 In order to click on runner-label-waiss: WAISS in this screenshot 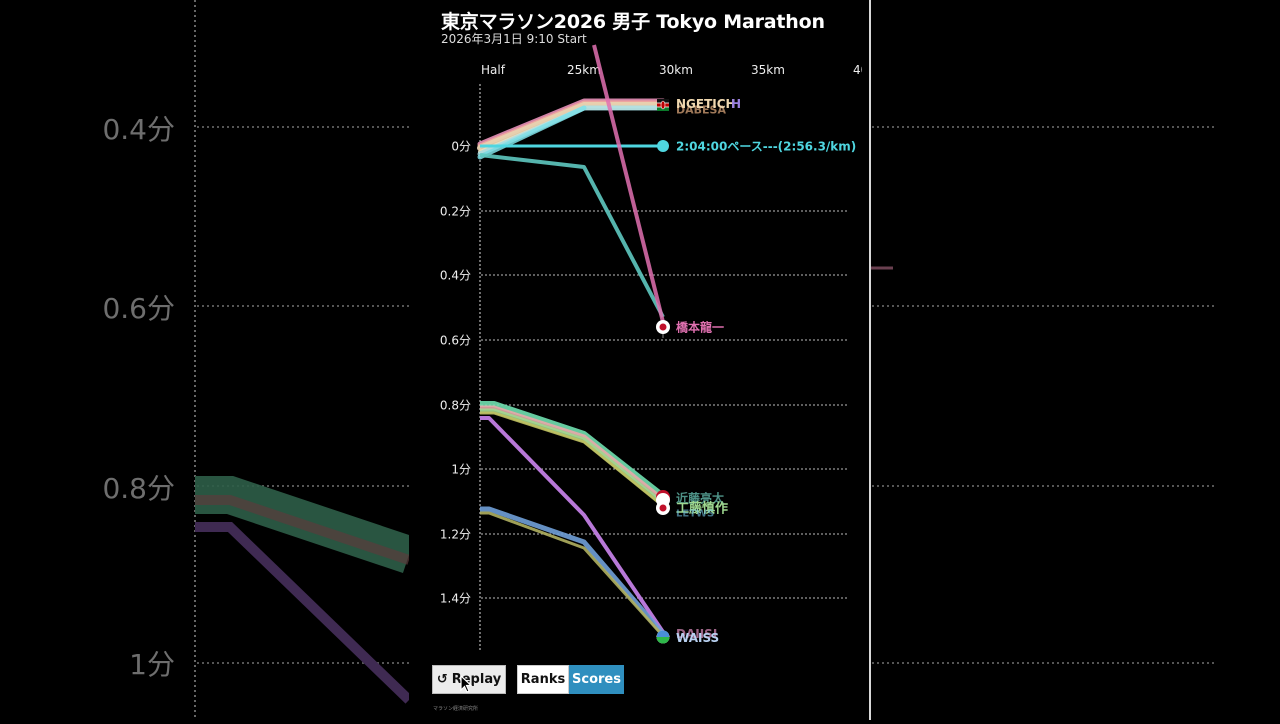, I will do `click(698, 638)`.